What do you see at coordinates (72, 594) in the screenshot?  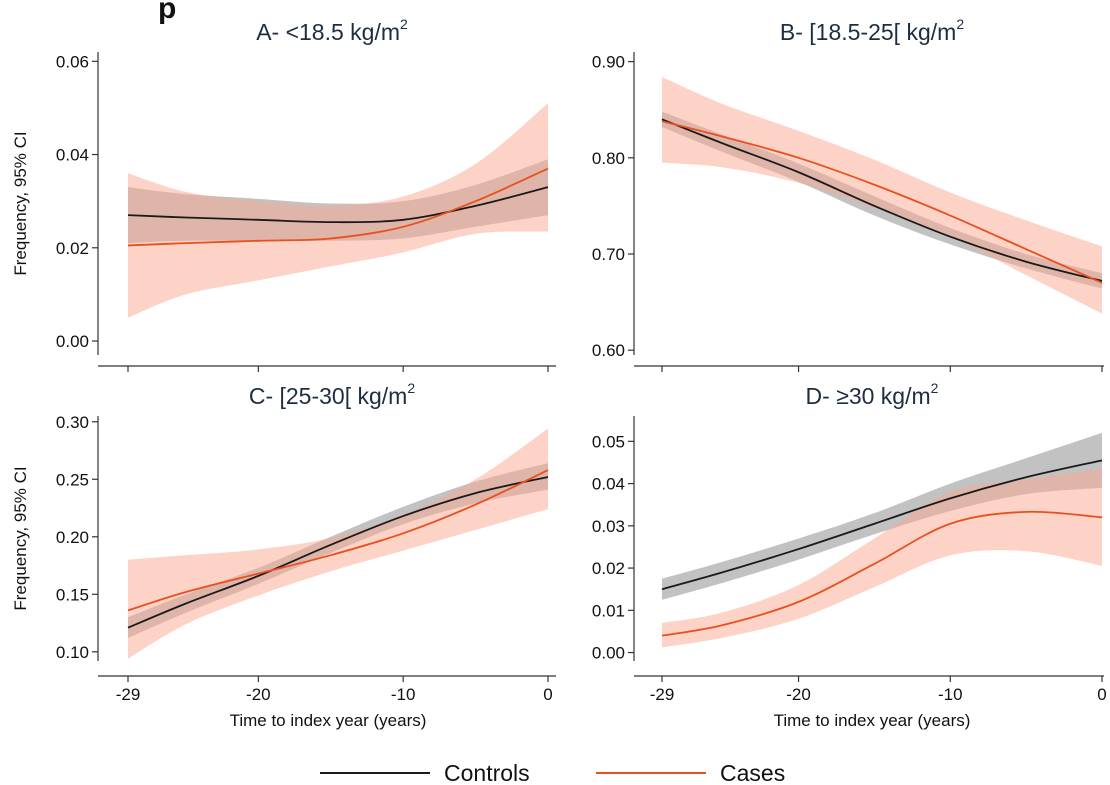 I see `y-tick-label: 0.15` at bounding box center [72, 594].